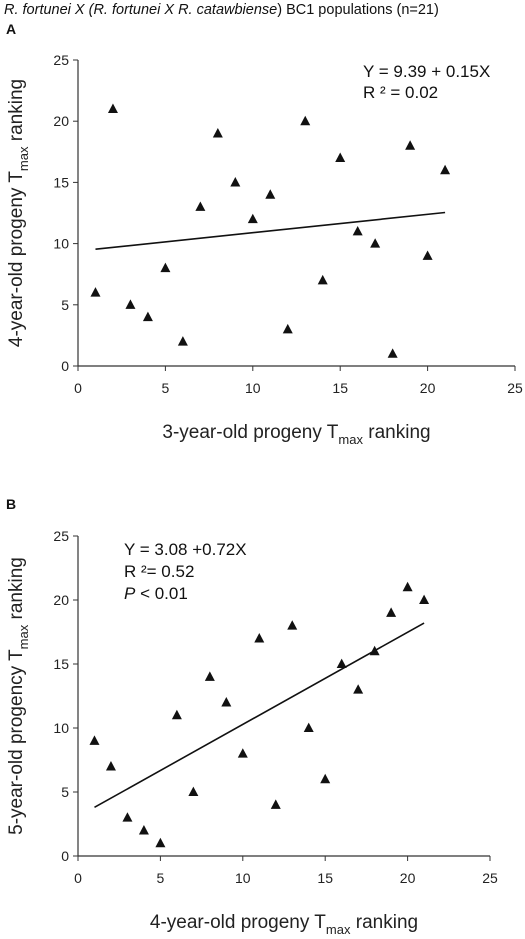  Describe the element at coordinates (11, 29) in the screenshot. I see `panel-label: A` at that location.